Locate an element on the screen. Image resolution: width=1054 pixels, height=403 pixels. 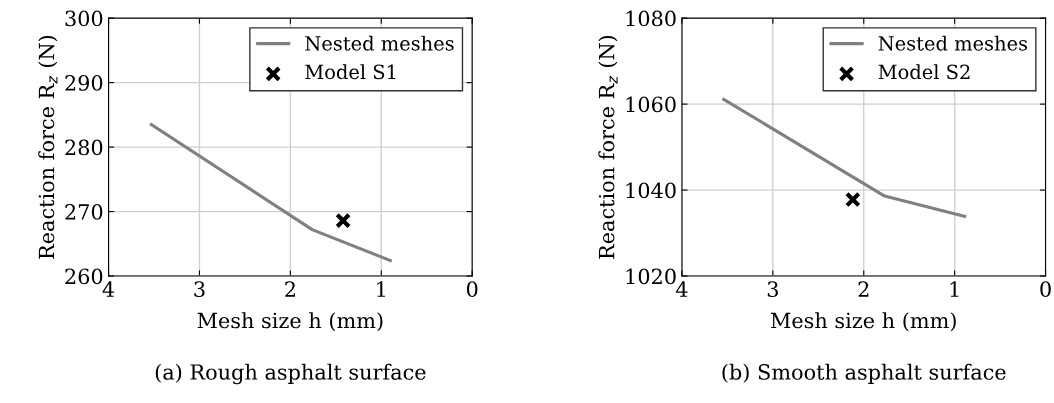
y-tick-label: 1060 is located at coordinates (651, 104).